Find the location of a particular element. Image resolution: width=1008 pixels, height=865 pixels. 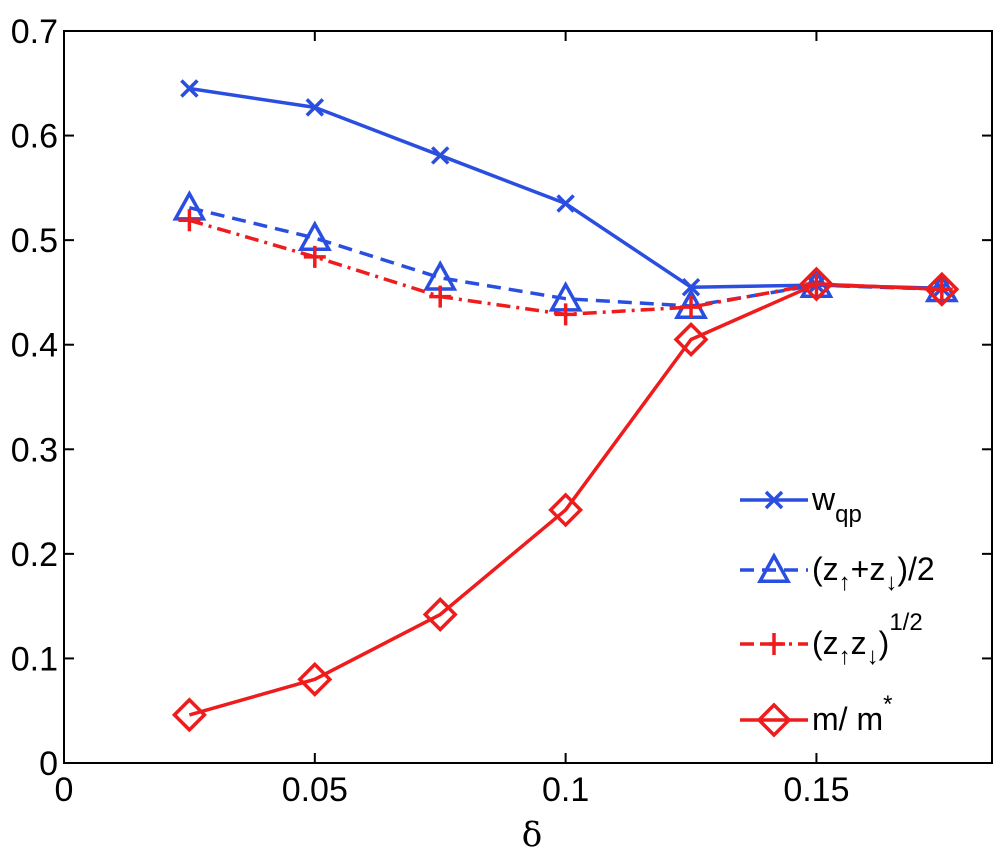

legend-label: wqp is located at coordinates (836, 504).